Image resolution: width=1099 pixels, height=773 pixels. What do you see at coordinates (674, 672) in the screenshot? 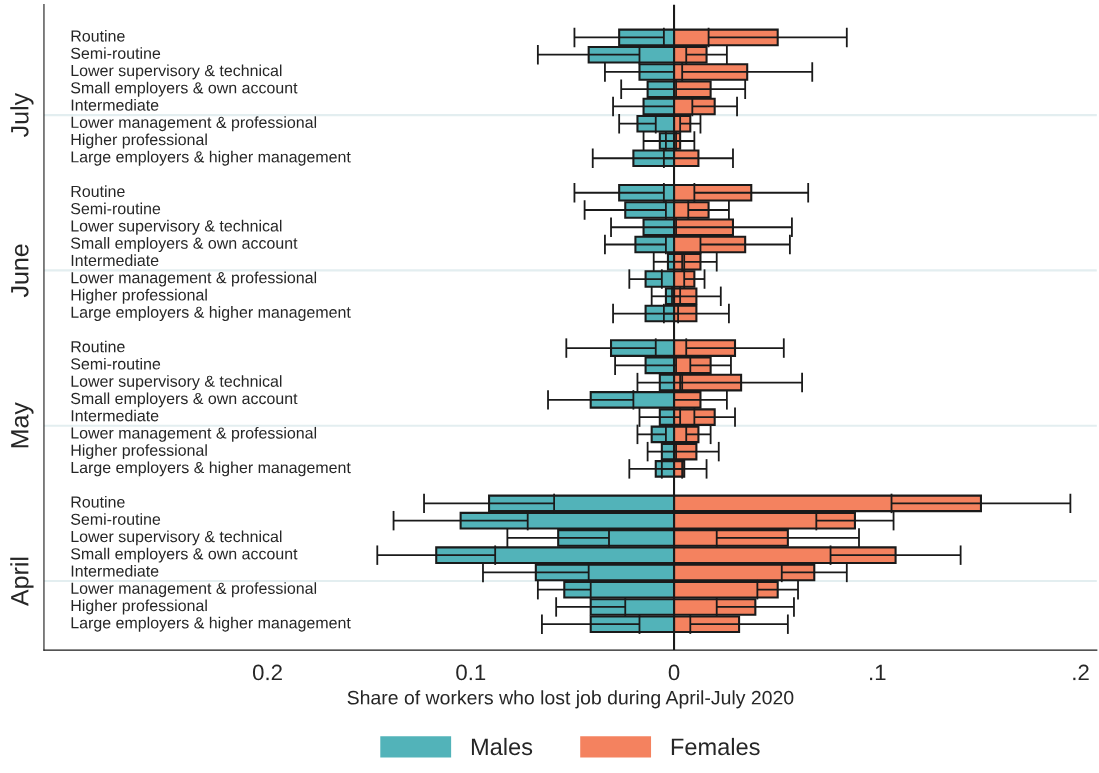
I see `x-tick-label: 0` at bounding box center [674, 672].